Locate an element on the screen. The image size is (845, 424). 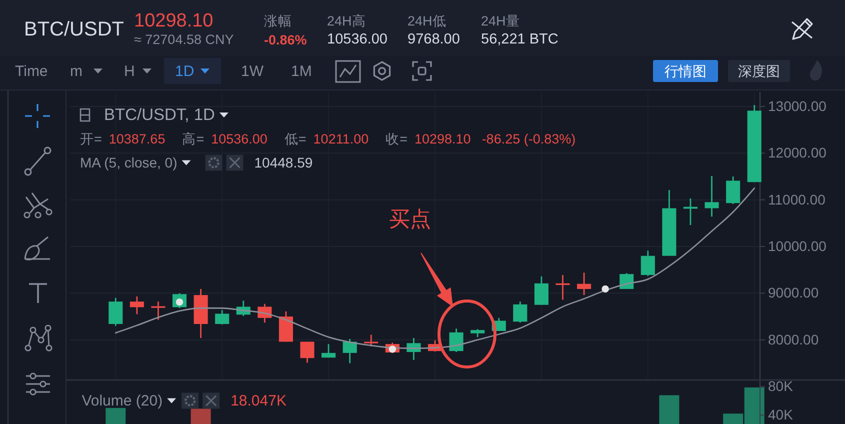
text: 行情图 is located at coordinates (685, 71).